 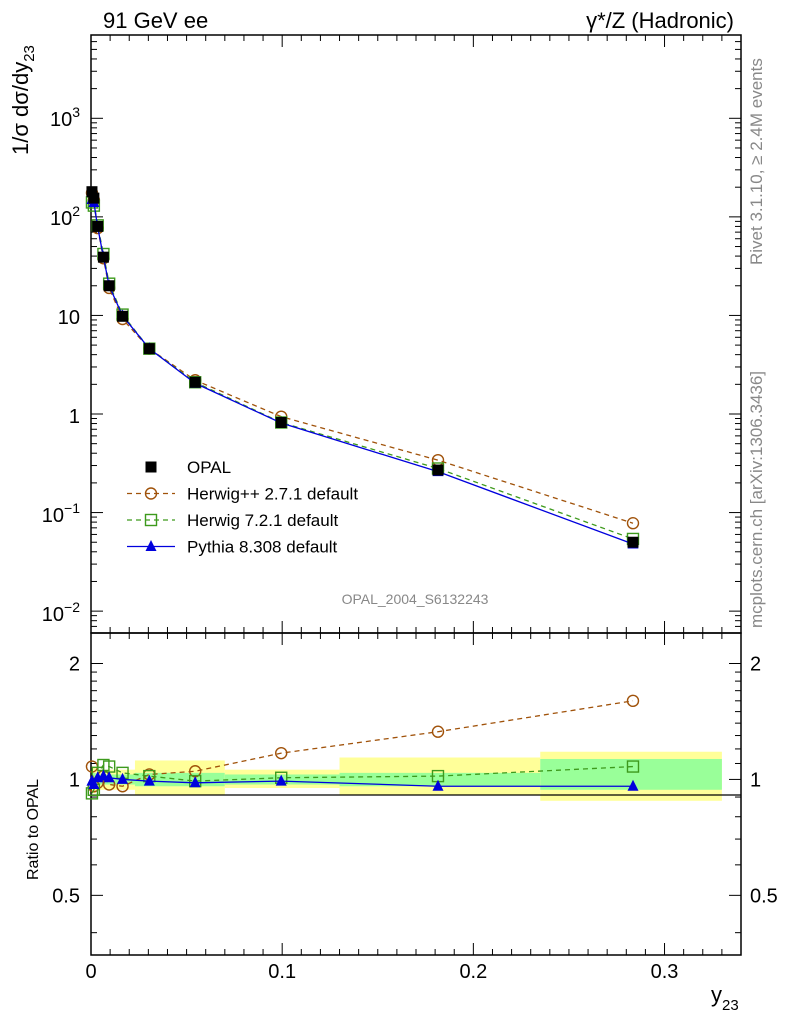 I want to click on ytick-1: 1, so click(x=74, y=417).